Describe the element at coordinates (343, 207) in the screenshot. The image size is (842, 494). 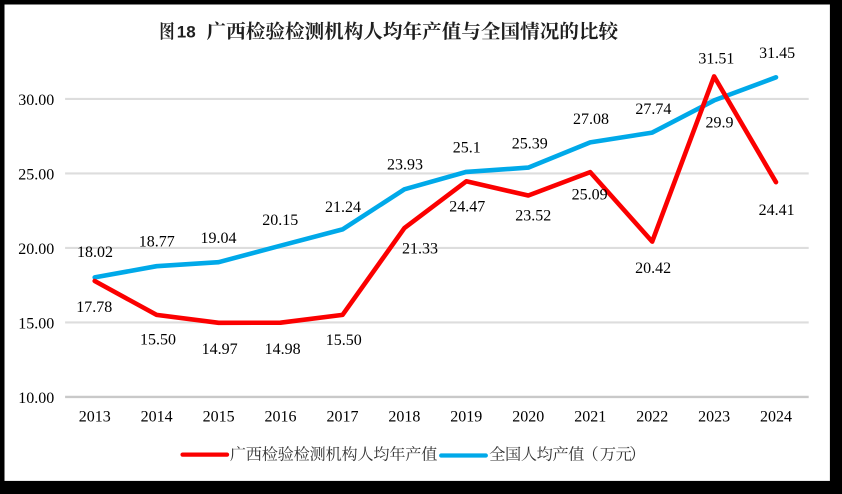
I see `svg-text: 21.24` at that location.